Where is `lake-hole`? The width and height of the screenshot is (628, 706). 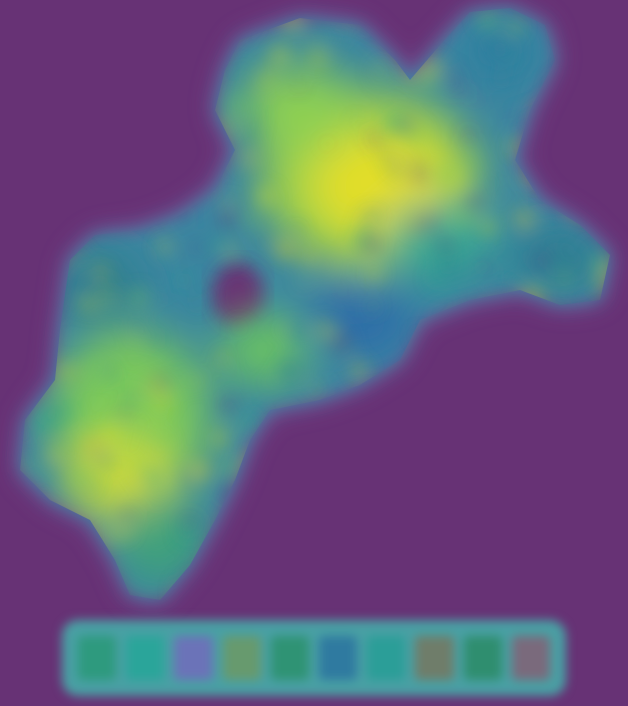 lake-hole is located at coordinates (238, 295).